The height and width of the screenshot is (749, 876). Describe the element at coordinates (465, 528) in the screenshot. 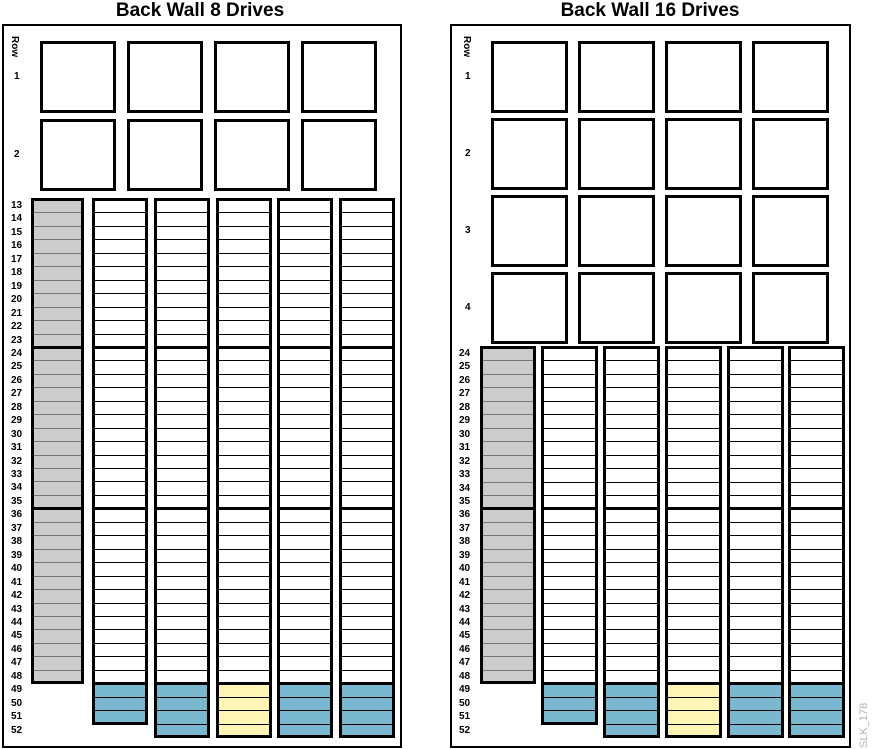

I see `row-label: 37` at that location.